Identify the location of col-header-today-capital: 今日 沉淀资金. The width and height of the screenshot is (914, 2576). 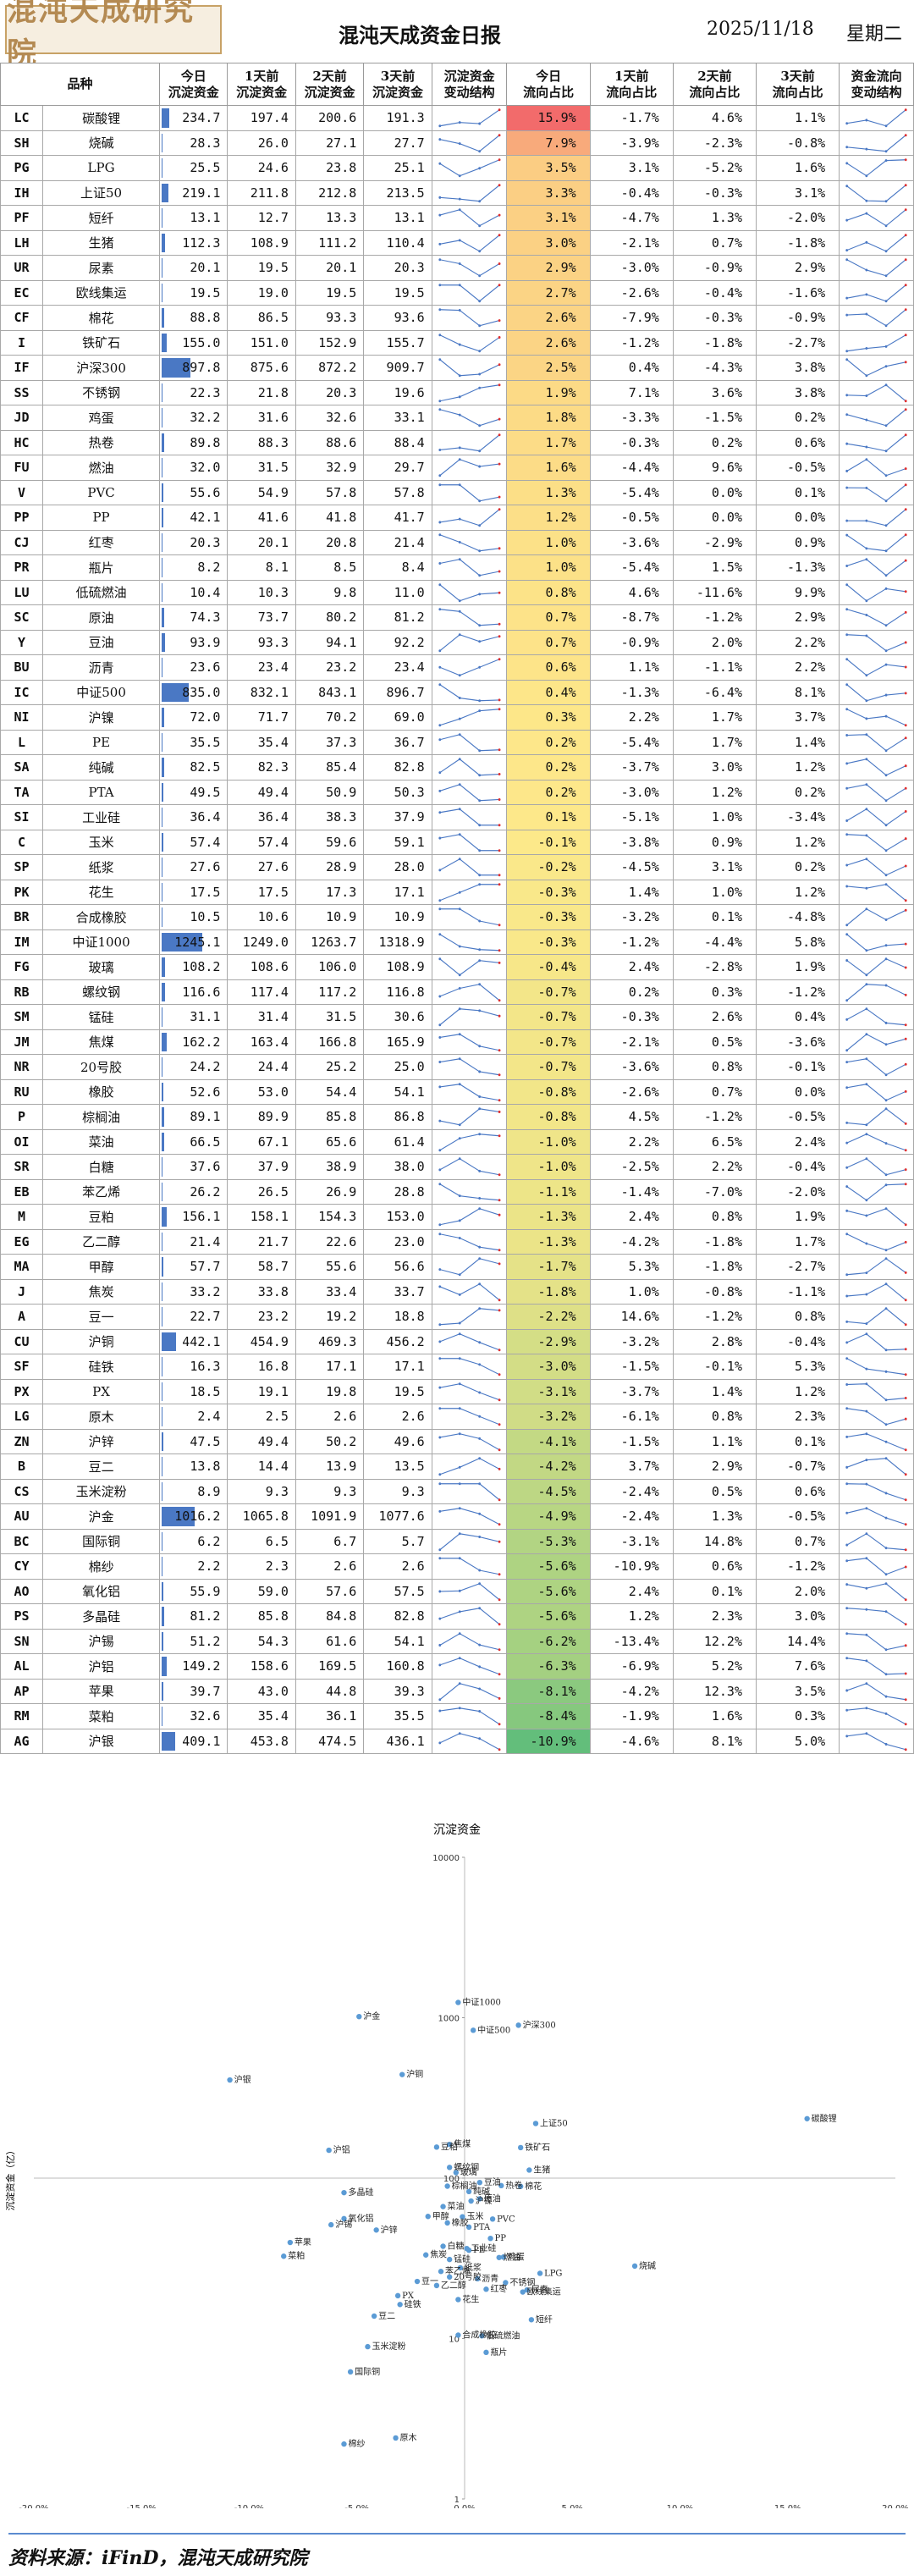
(193, 85).